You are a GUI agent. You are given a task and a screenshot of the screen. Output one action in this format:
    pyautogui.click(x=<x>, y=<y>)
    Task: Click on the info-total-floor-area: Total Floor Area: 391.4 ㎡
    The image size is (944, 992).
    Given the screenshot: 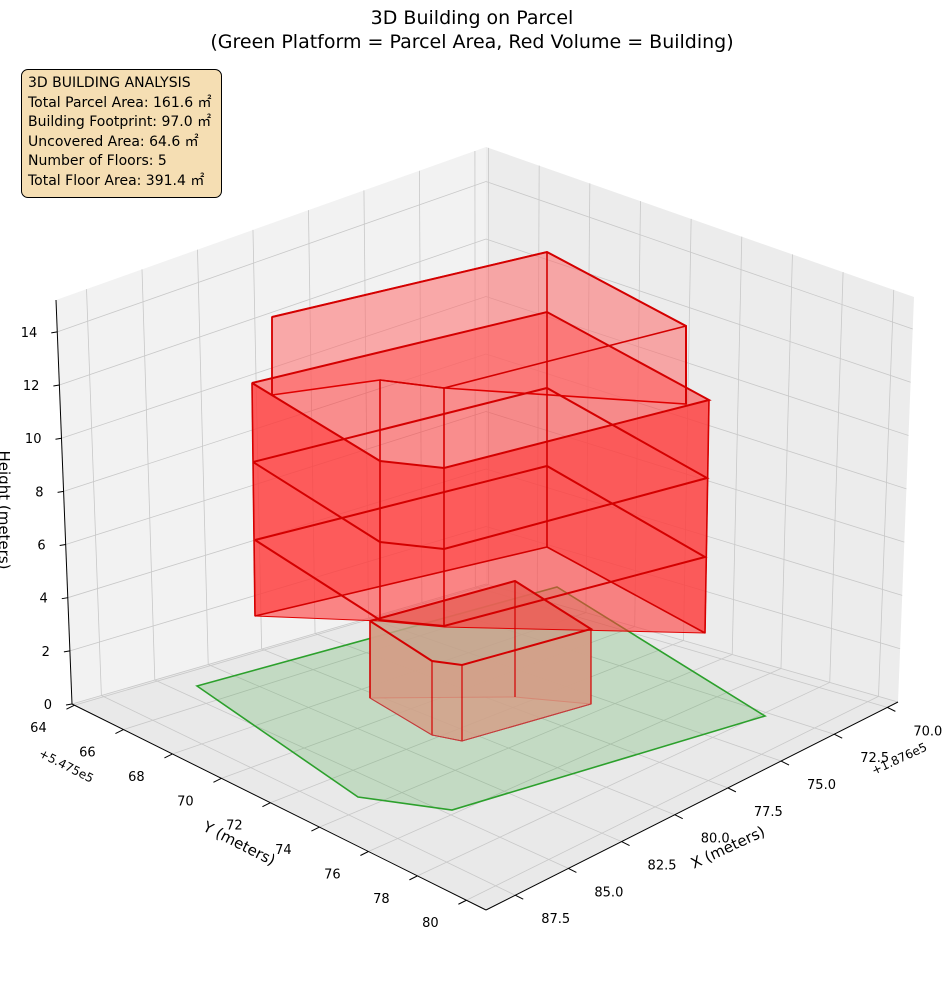 What is the action you would take?
    pyautogui.click(x=116, y=180)
    